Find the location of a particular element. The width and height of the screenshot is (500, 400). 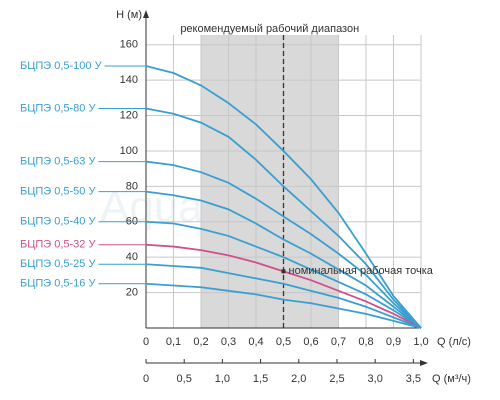

x-tick-label: 0,7 is located at coordinates (338, 342).